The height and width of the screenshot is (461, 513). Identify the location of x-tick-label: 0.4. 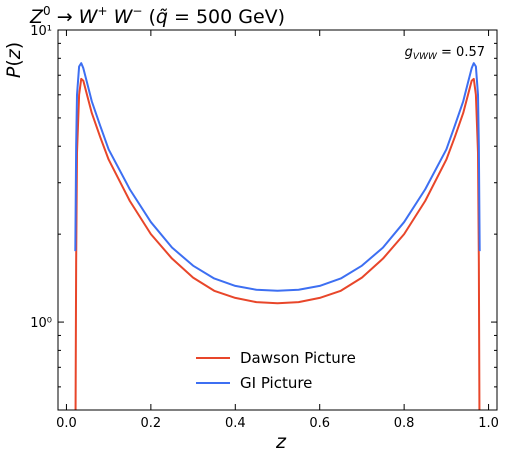
(235, 423).